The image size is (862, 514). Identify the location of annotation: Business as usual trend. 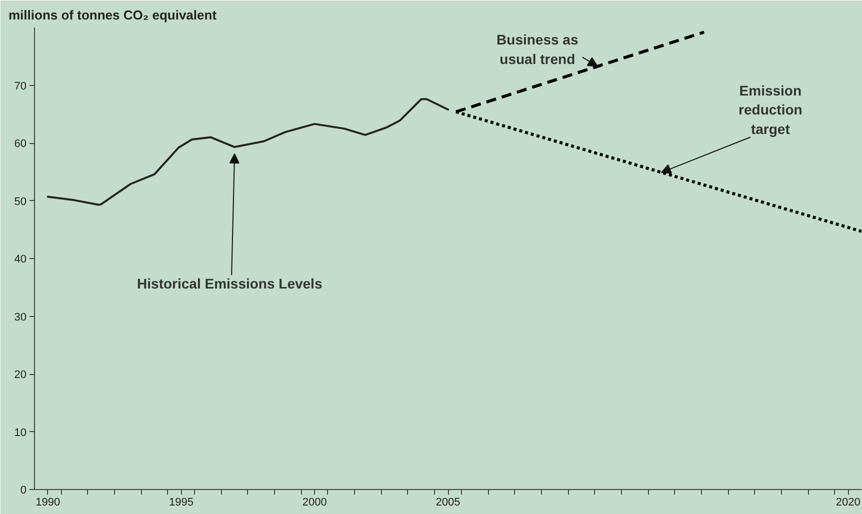
(537, 49).